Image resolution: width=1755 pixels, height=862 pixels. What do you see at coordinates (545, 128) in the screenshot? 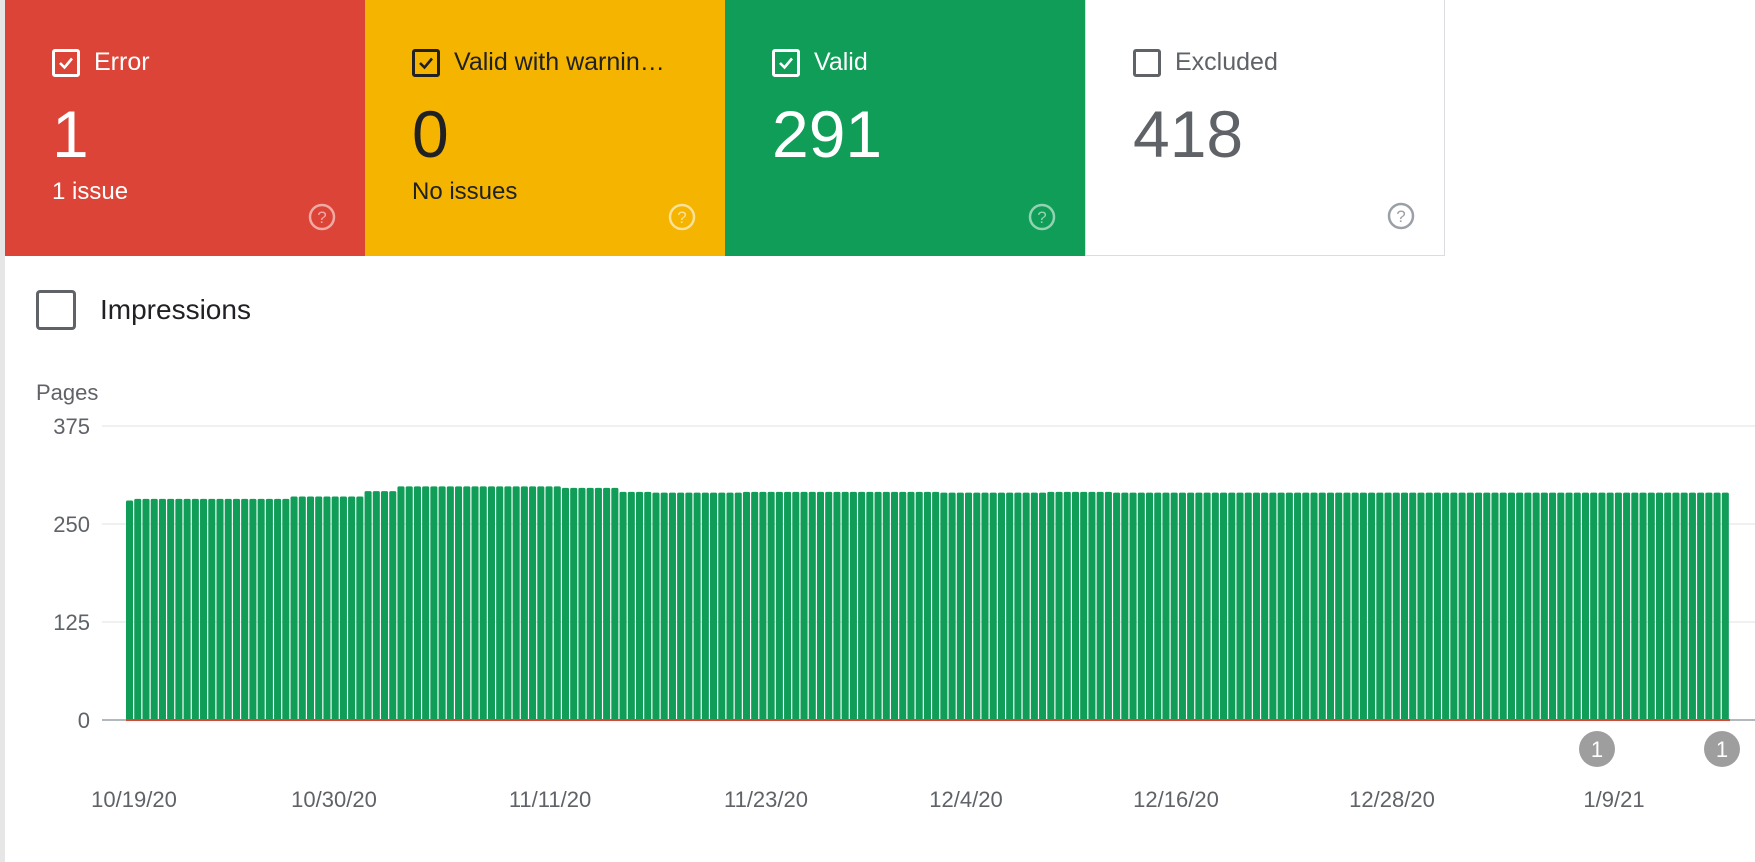
I see `warning-card: Valid with warnin… 0 No issues ?` at bounding box center [545, 128].